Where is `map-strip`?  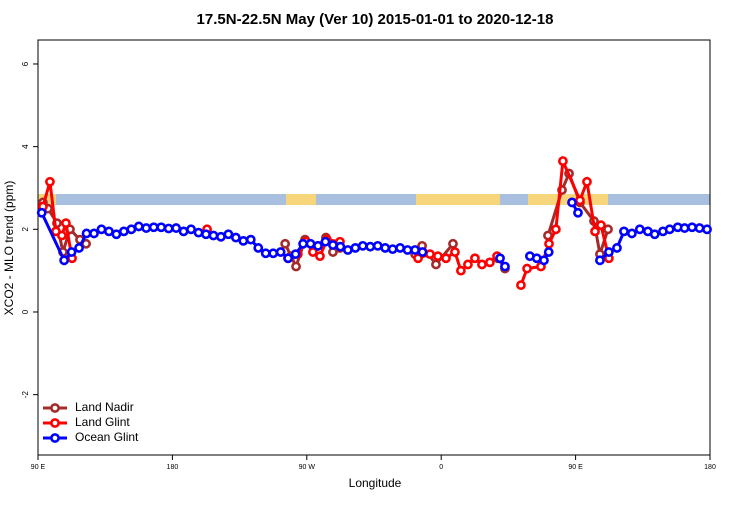
map-strip is located at coordinates (374, 199).